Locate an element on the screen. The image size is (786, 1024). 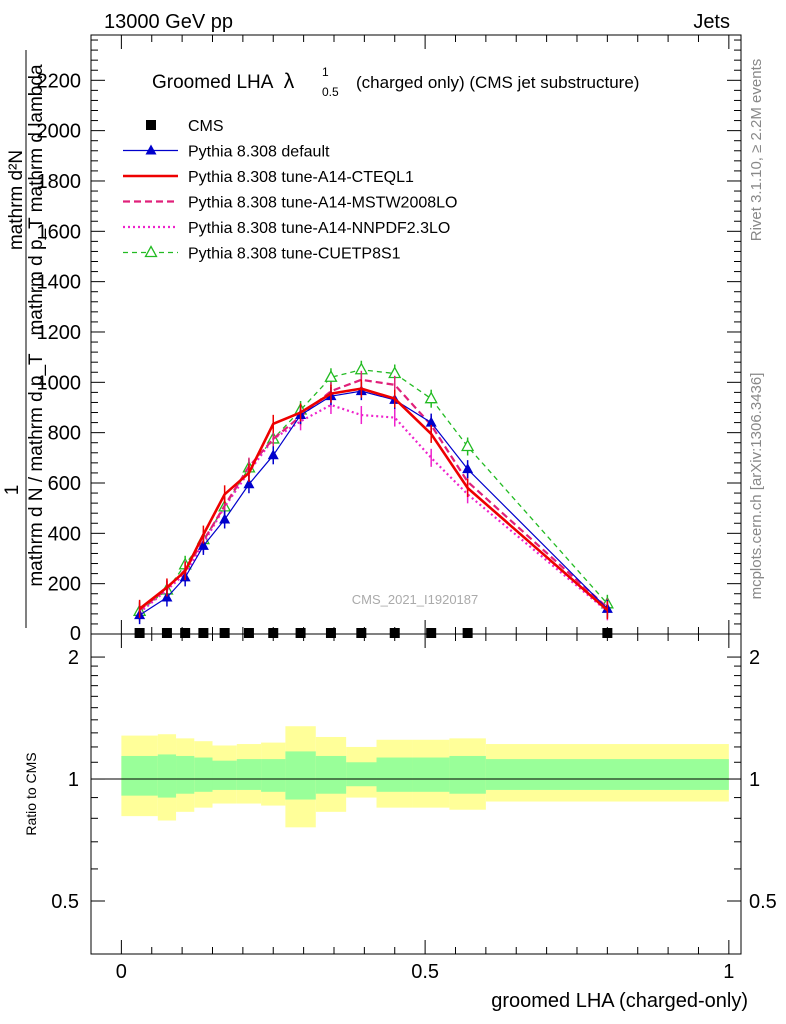
plot-title-subscript: 0.5 is located at coordinates (330, 92).